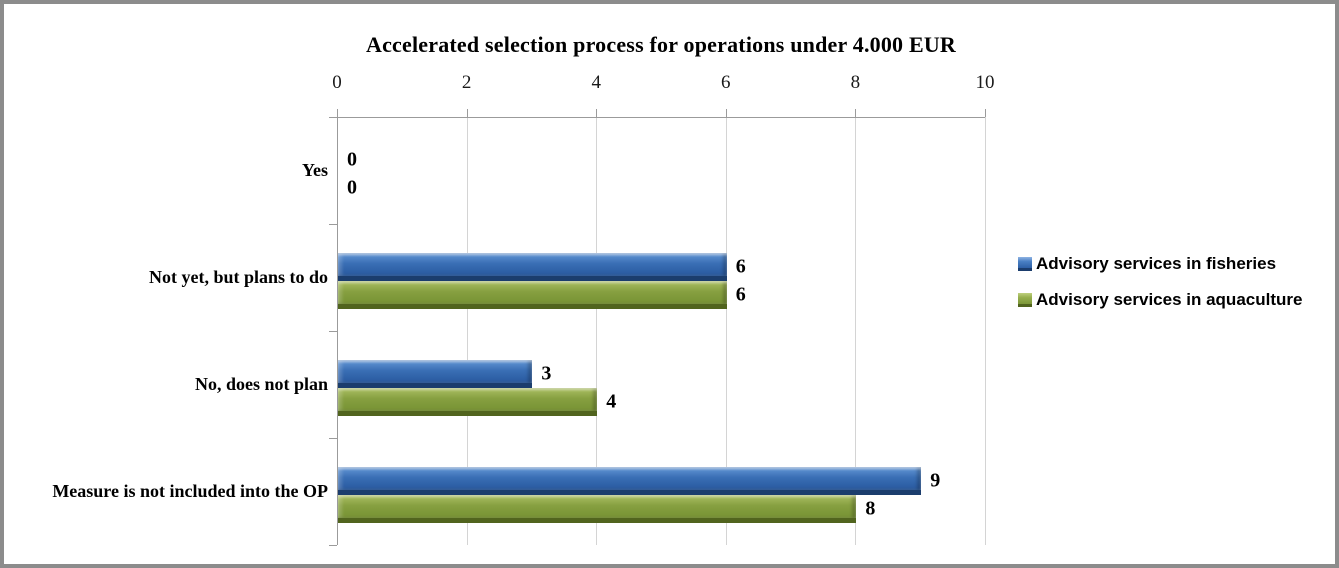  I want to click on value-label: 4, so click(611, 401).